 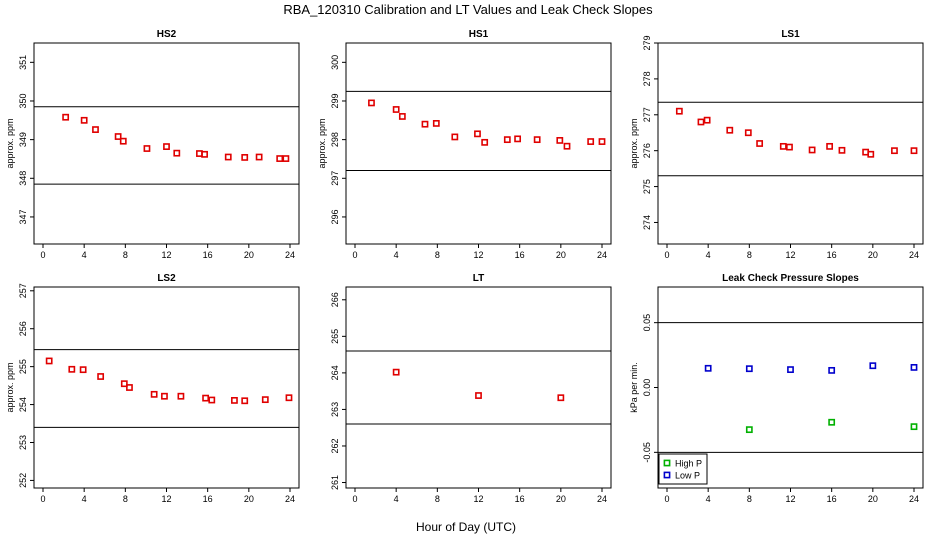 I want to click on plot-frame, so click(x=478, y=387).